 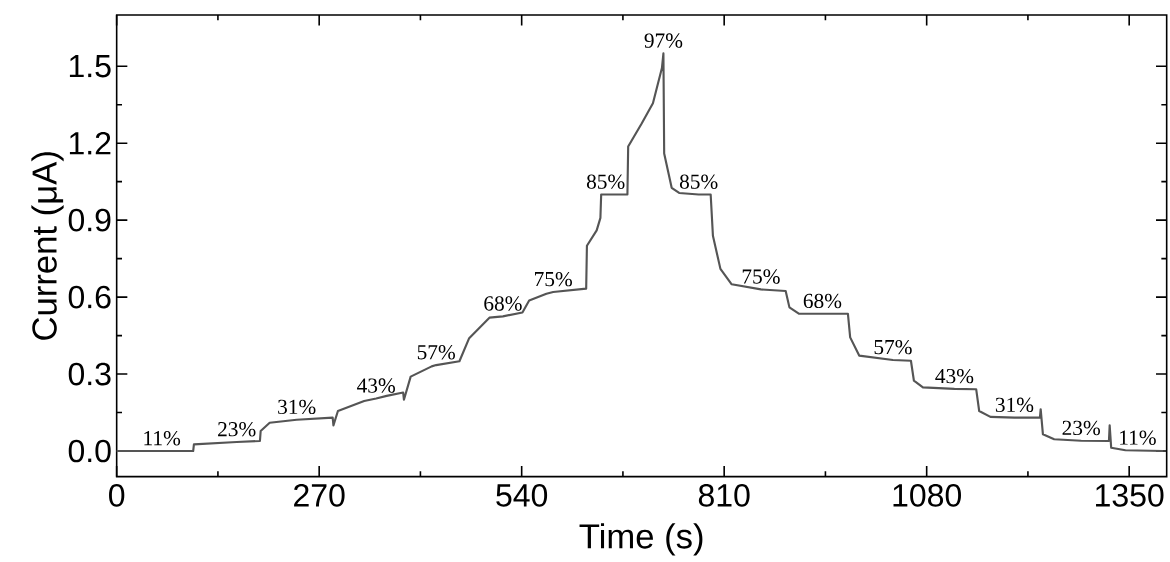 I want to click on x-axis-title: Time (s), so click(x=641, y=539).